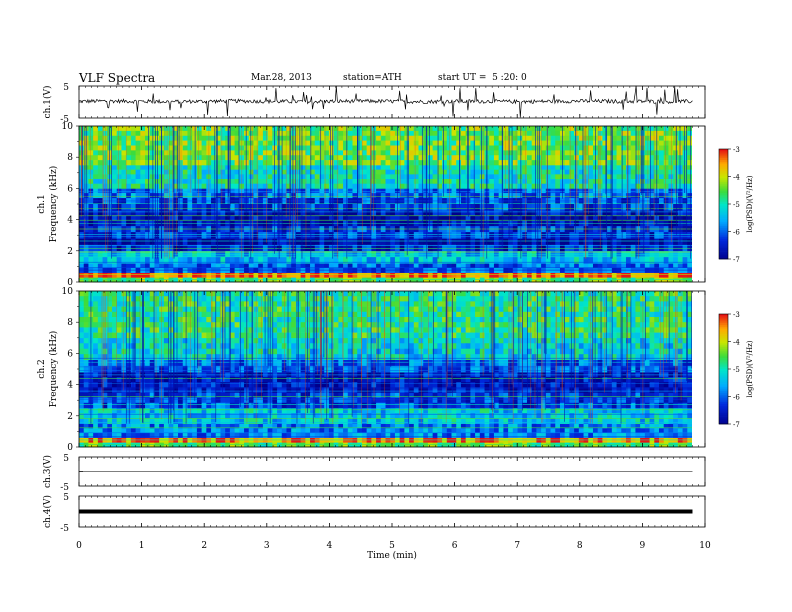 The image size is (792, 612). I want to click on colorbar-cell, so click(723, 159).